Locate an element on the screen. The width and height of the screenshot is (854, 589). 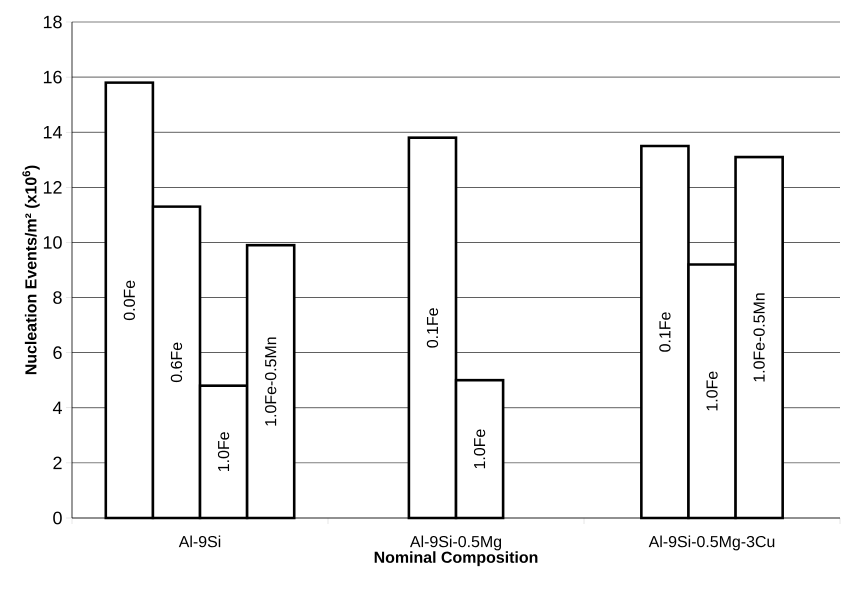
y-tick-label: 4 is located at coordinates (57, 408).